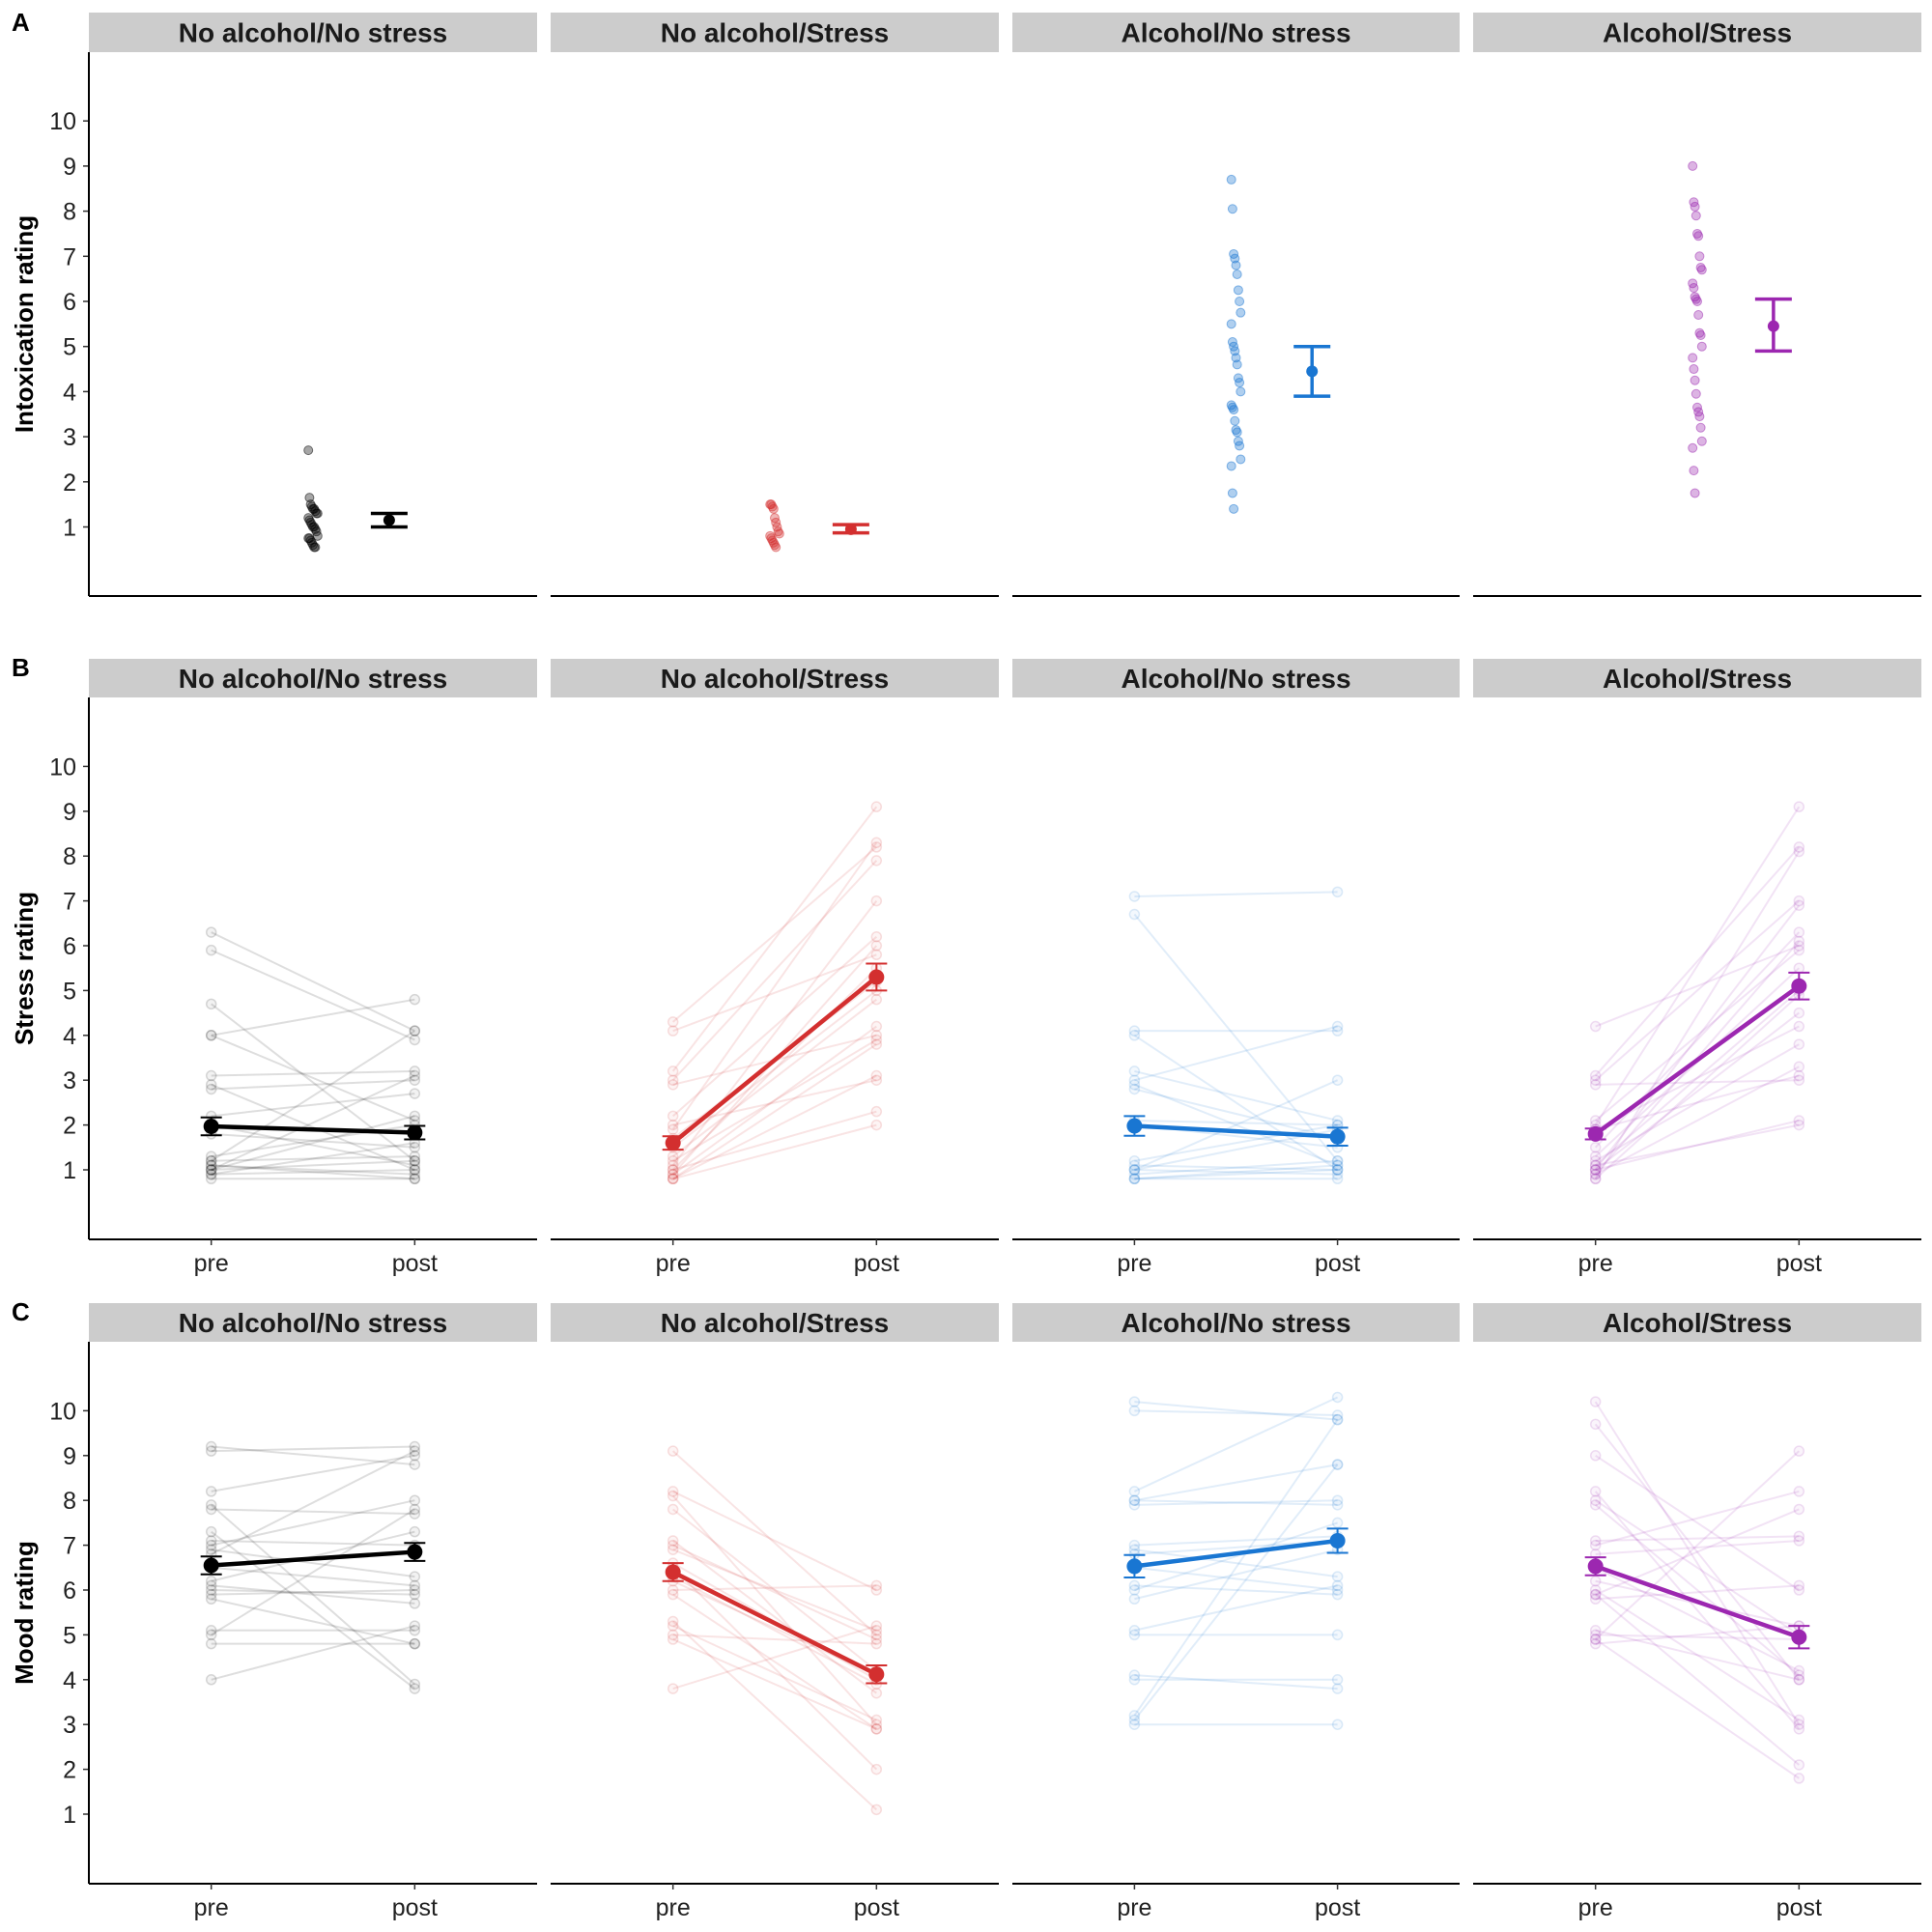 This screenshot has width=1932, height=1932. What do you see at coordinates (313, 1323) in the screenshot?
I see `facet-title: No alcohol/No stress` at bounding box center [313, 1323].